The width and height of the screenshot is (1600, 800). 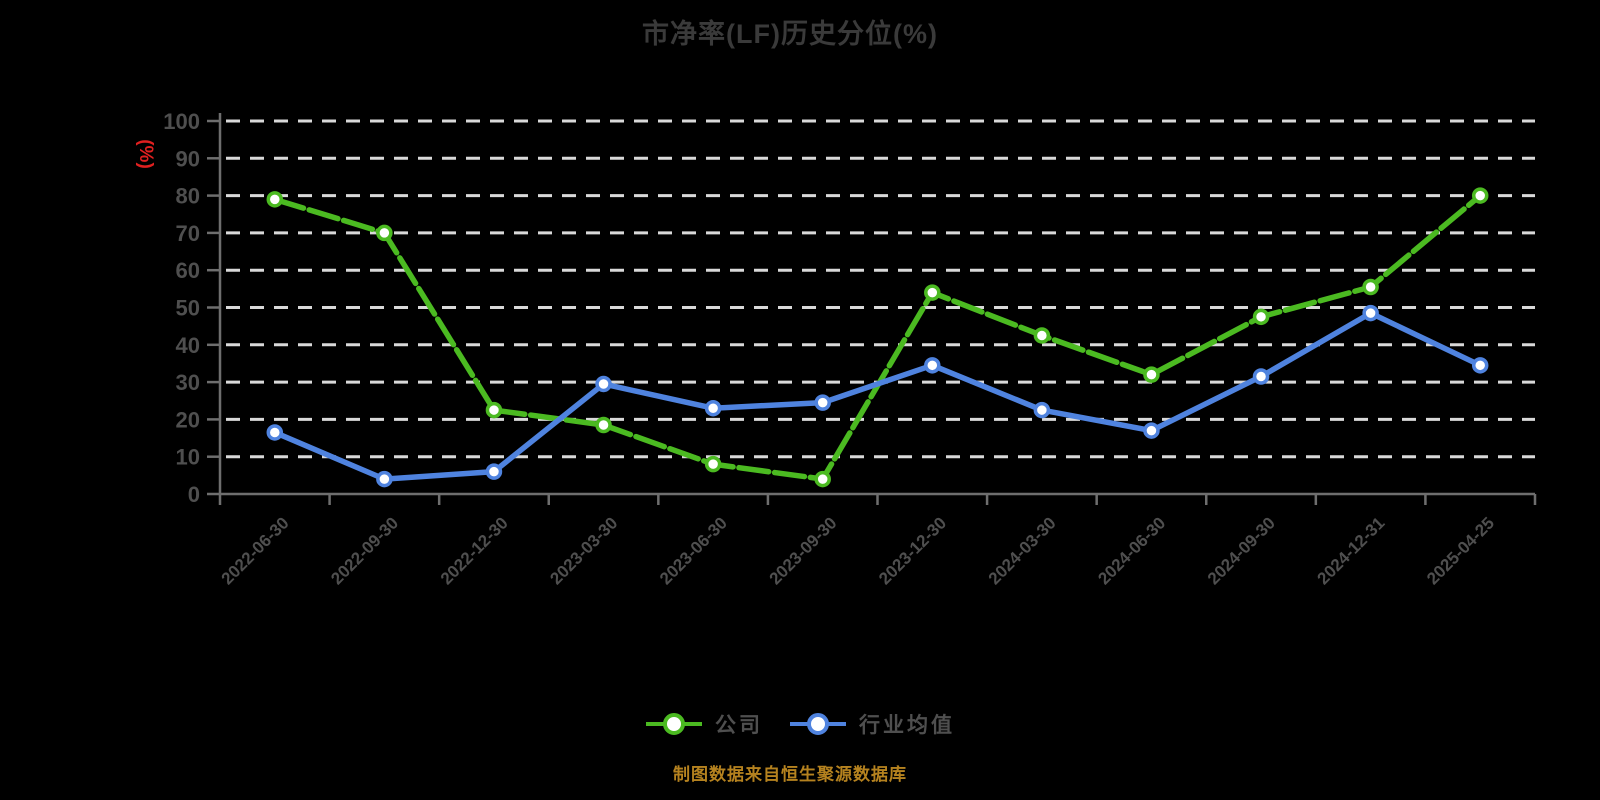 I want to click on y-tick-label-70: 70, so click(x=188, y=233).